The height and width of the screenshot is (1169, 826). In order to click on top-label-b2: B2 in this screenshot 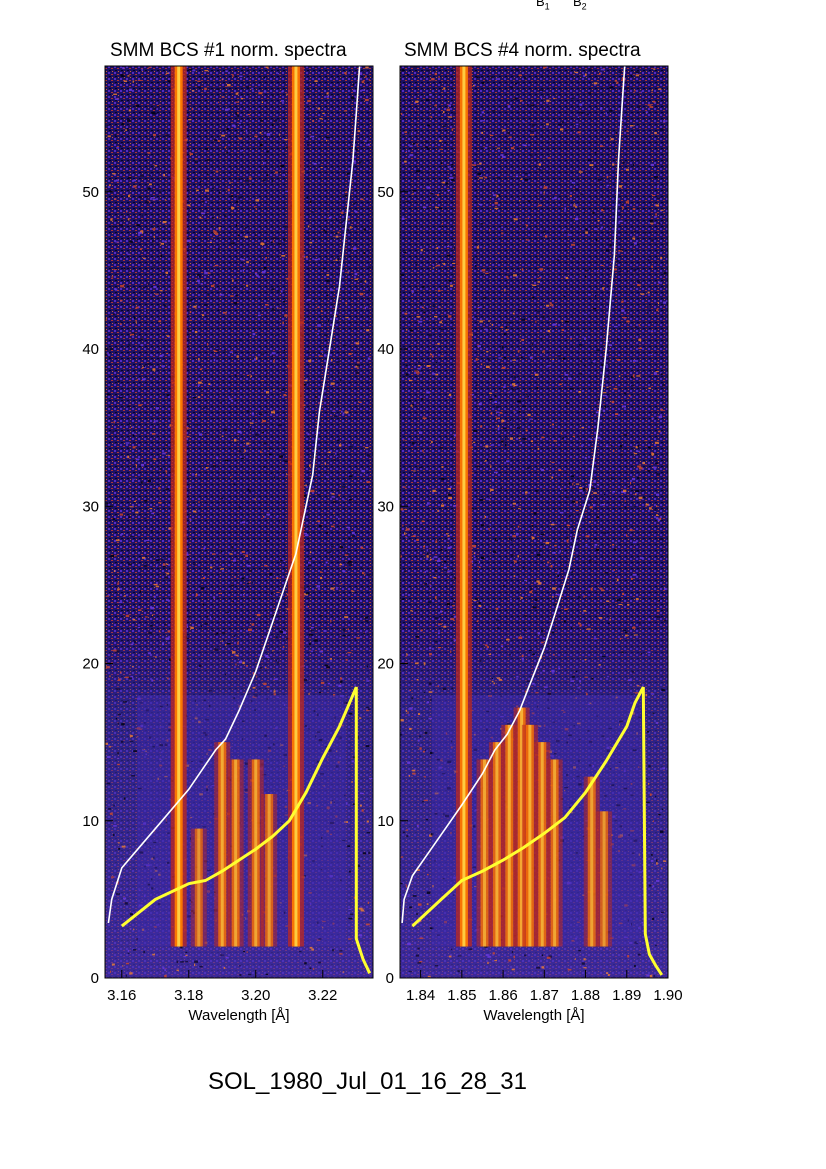, I will do `click(580, 6)`.